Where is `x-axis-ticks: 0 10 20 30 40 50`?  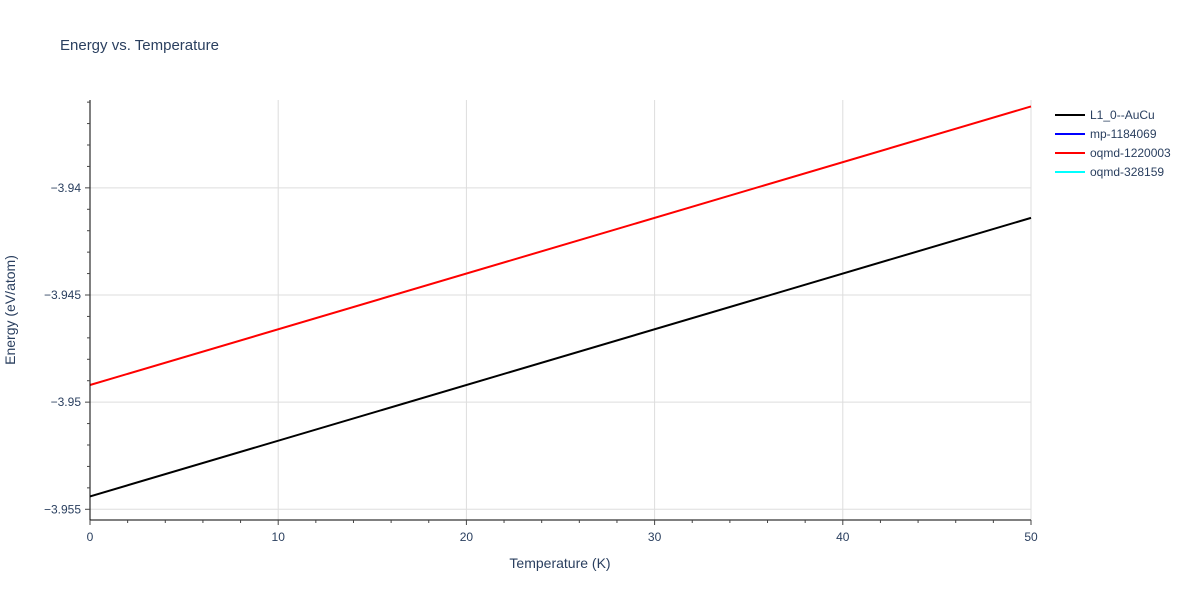
x-axis-ticks: 0 10 20 30 40 50 is located at coordinates (562, 532).